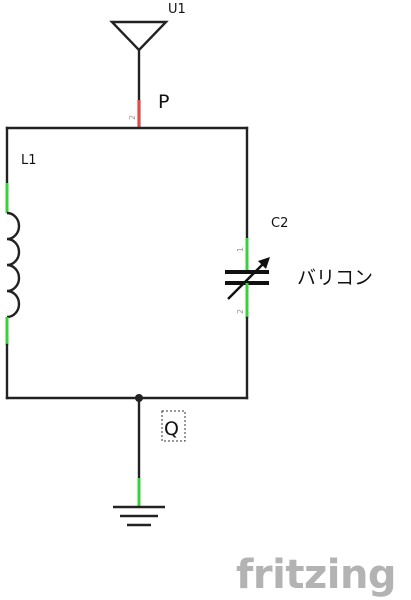 The width and height of the screenshot is (411, 600). I want to click on antenna-symbol, so click(139, 36).